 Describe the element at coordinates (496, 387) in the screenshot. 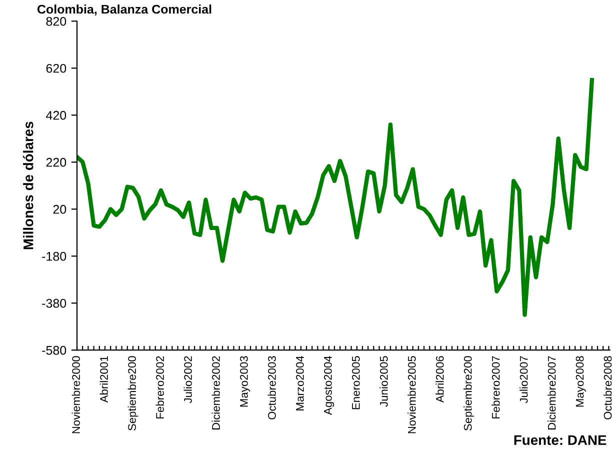

I see `x-tick-label: Febrero2007` at that location.